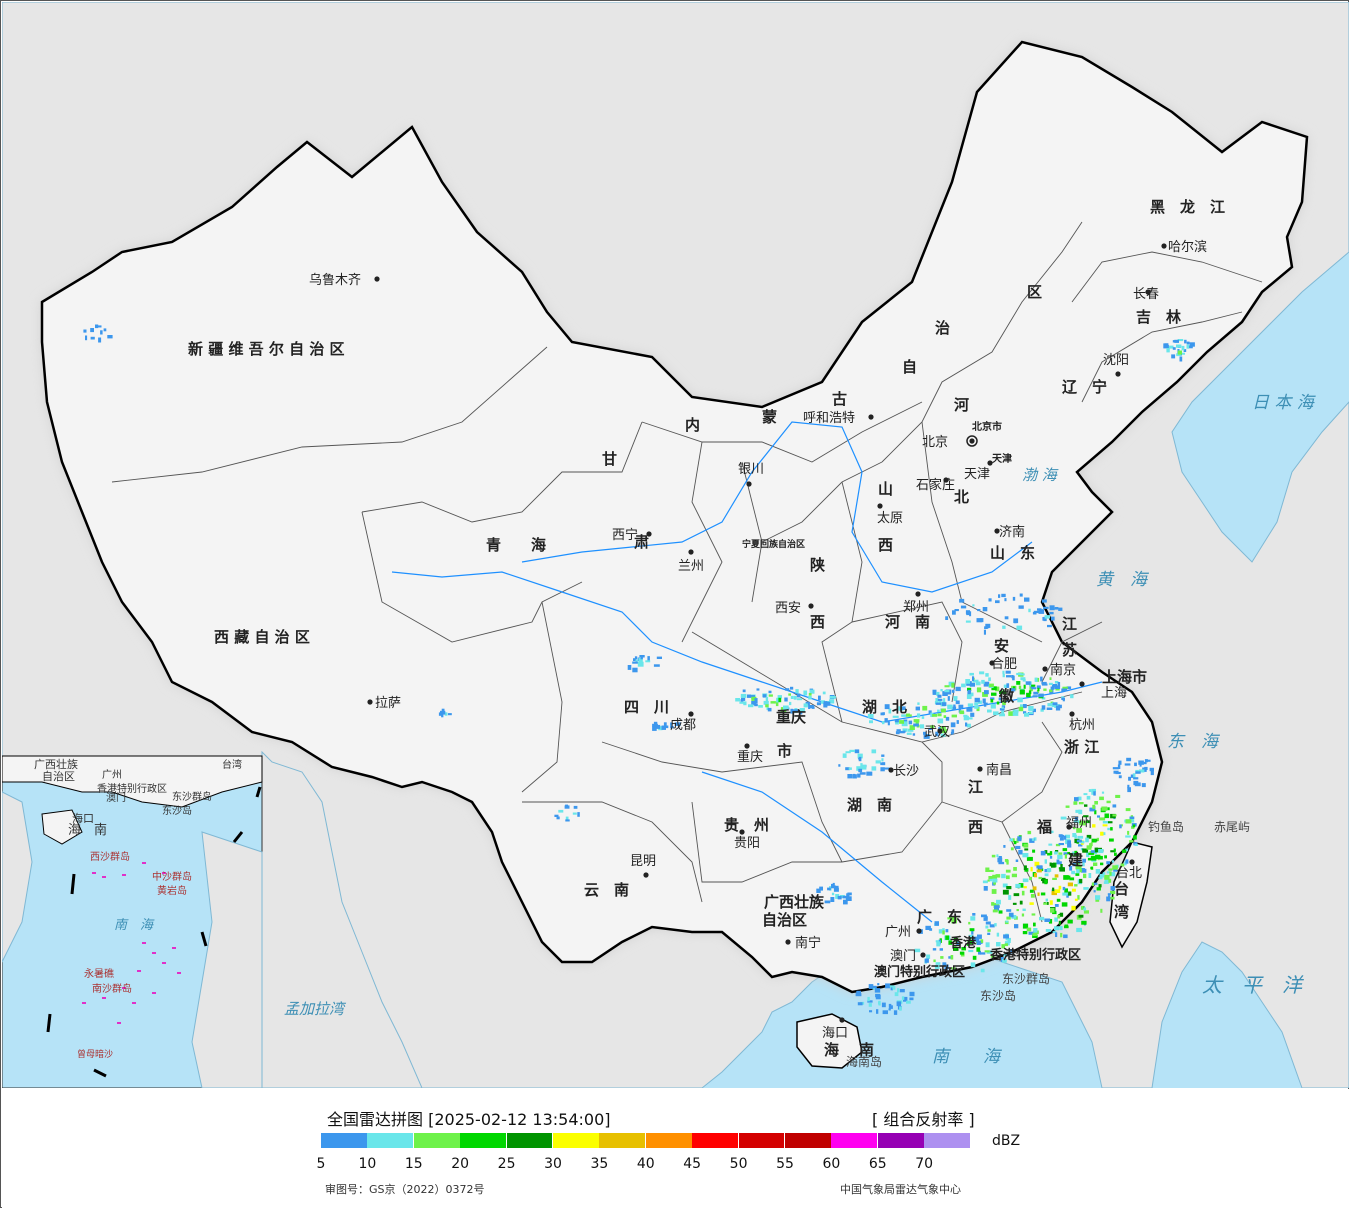  Describe the element at coordinates (388, 703) in the screenshot. I see `city-label: 拉萨` at that location.